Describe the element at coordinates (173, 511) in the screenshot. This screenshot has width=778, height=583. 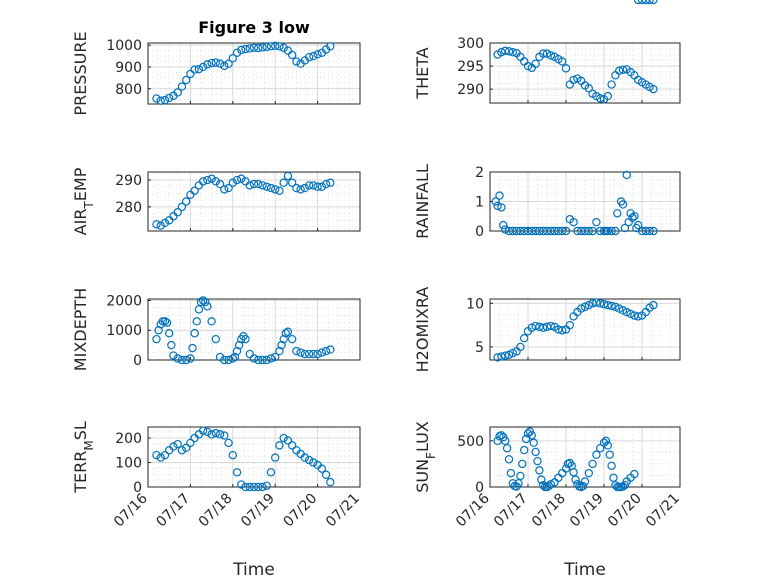
I see `x-tick-label: 07/17` at that location.